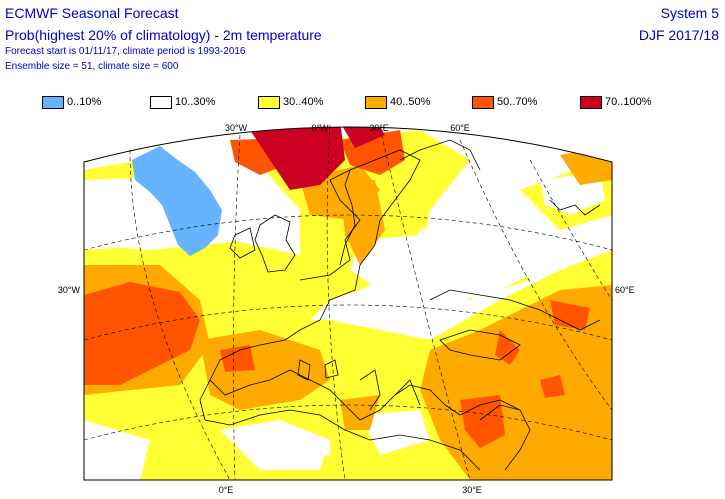 This screenshot has height=499, width=725. I want to click on legend-label: 70..100%, so click(628, 102).